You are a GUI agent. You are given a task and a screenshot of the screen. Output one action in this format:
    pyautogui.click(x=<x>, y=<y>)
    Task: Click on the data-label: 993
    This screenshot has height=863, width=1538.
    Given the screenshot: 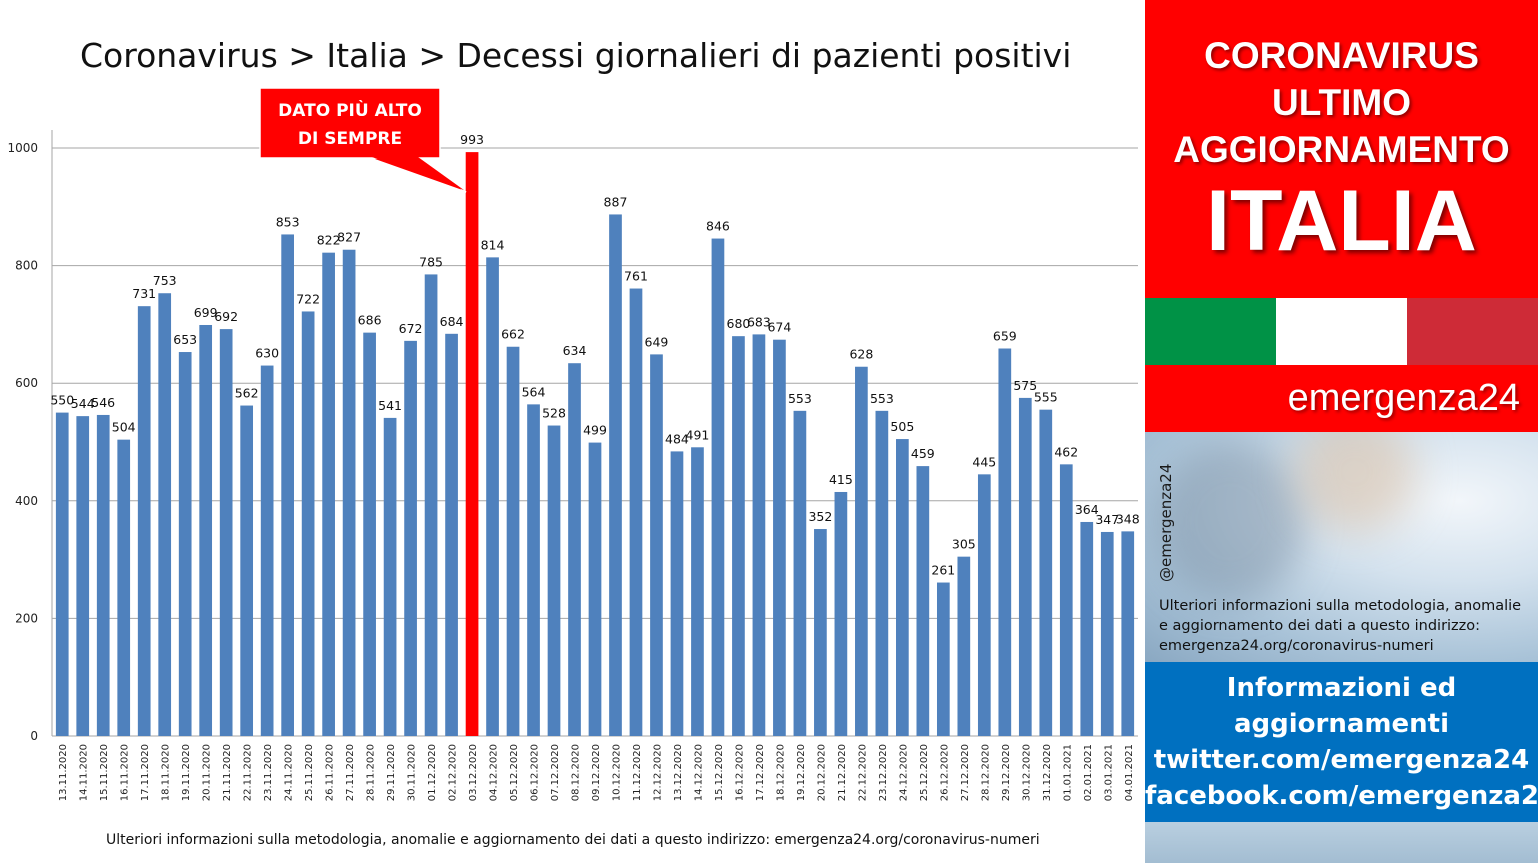 What is the action you would take?
    pyautogui.click(x=472, y=139)
    